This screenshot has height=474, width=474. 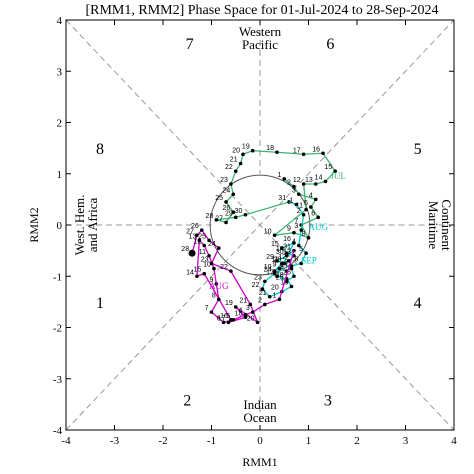 I want to click on x-tick-label: 1, so click(x=309, y=441).